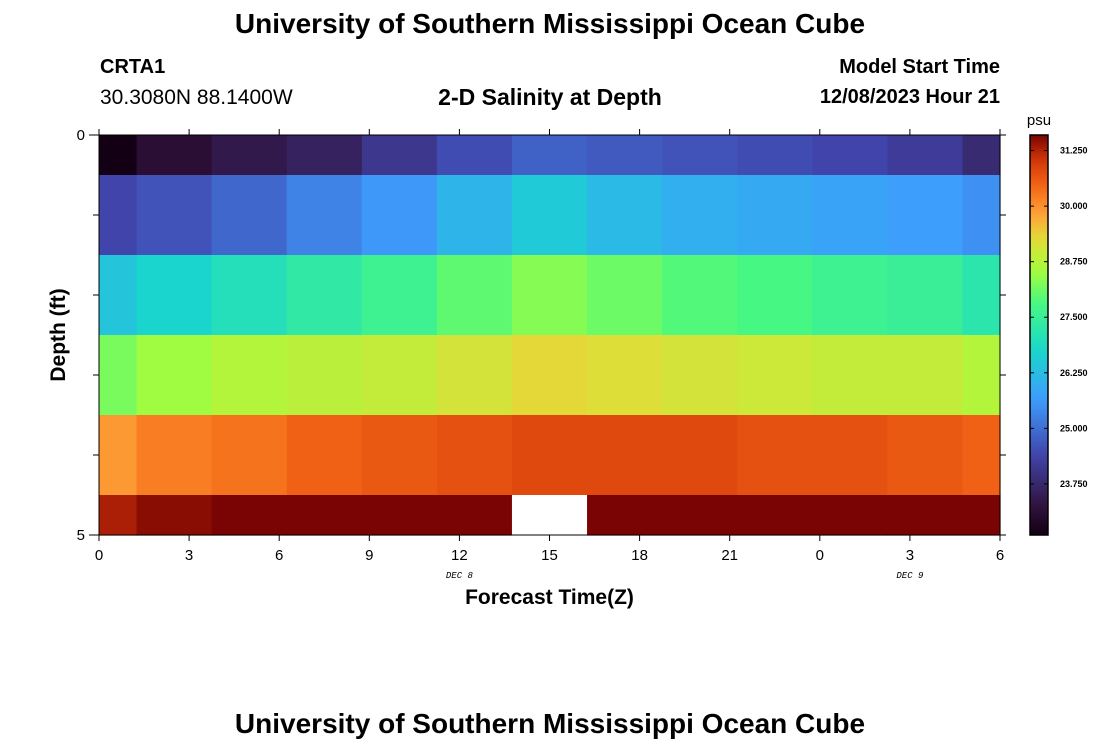 The height and width of the screenshot is (750, 1100). Describe the element at coordinates (1074, 428) in the screenshot. I see `colorbar-tick-label: 25.000` at that location.